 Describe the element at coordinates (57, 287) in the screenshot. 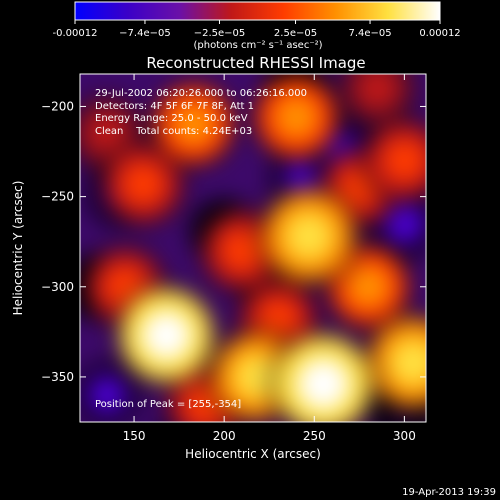

I see `y-tick-label: −300` at that location.